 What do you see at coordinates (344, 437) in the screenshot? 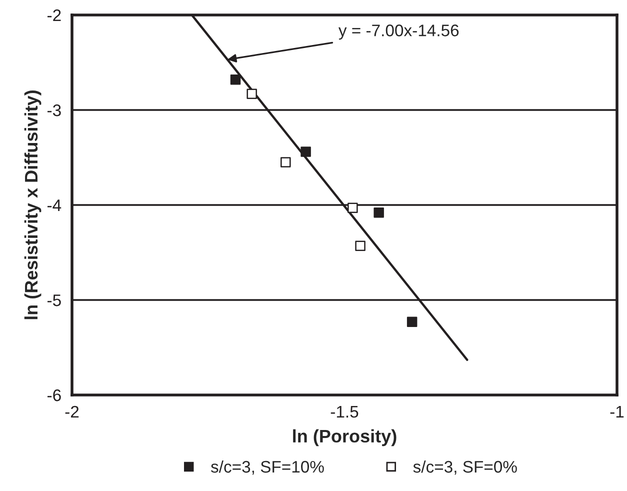
I see `x-axis-title: ln (Porosity)` at bounding box center [344, 437].